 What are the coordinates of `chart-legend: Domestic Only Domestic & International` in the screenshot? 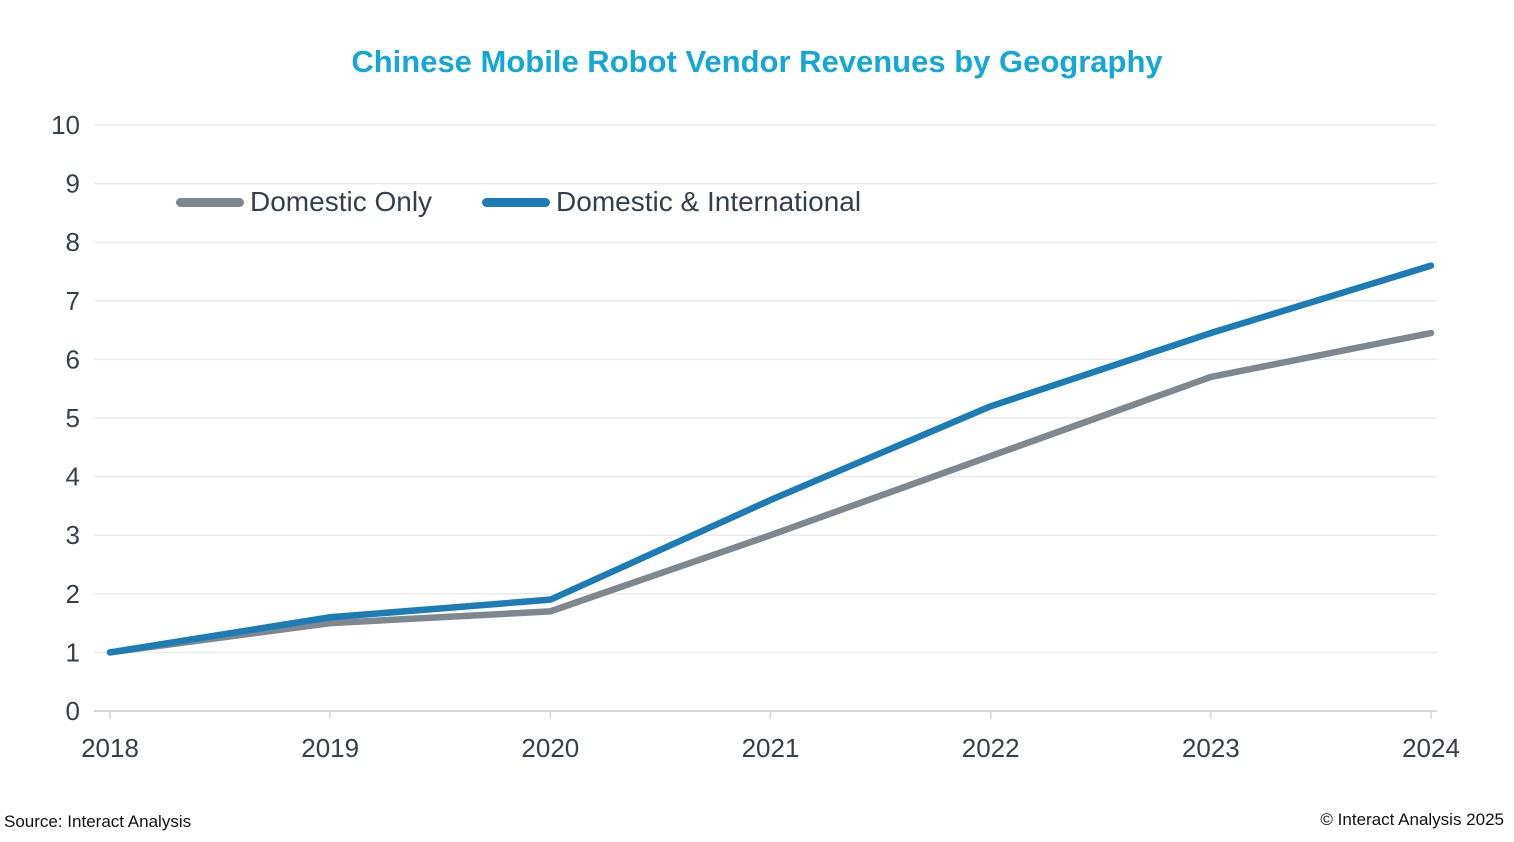 It's located at (518, 202).